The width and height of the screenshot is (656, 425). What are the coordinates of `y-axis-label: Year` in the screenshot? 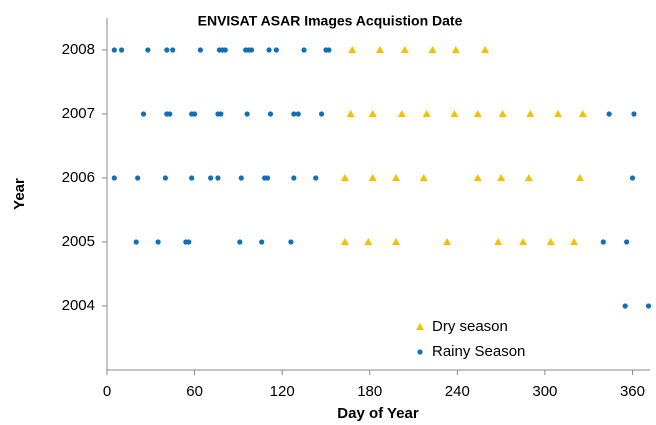 It's located at (19, 194).